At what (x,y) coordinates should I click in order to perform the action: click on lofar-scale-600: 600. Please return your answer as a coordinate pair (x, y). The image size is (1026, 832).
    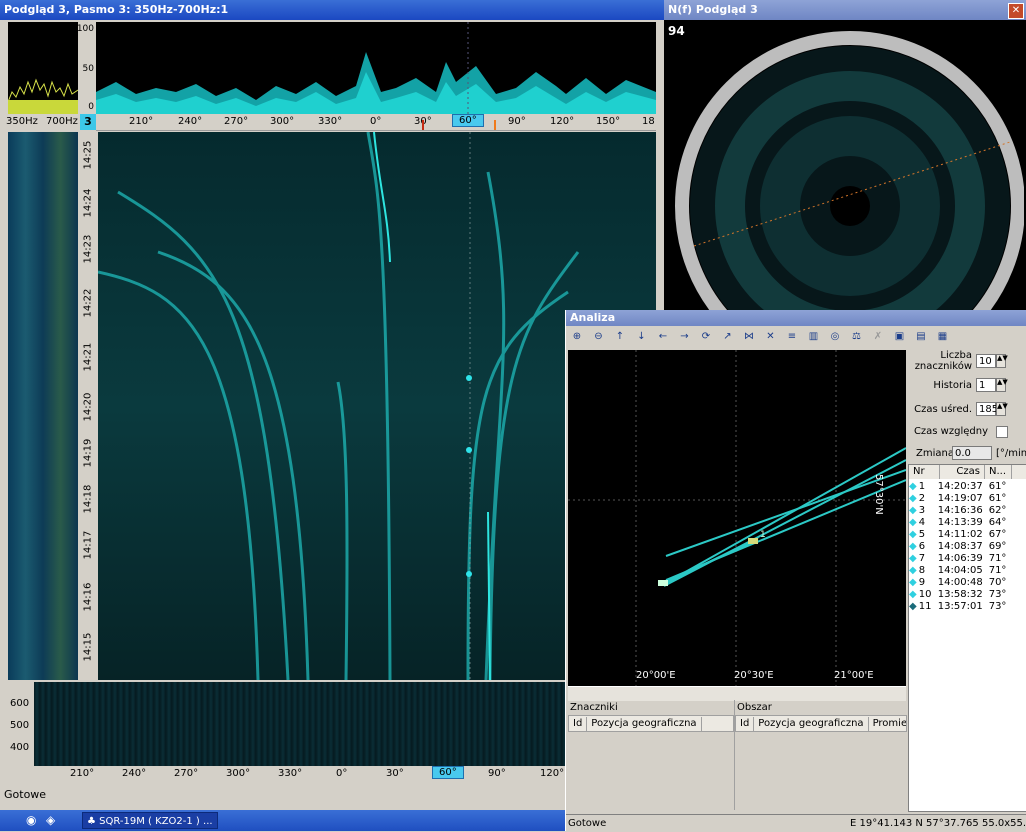
    Looking at the image, I should click on (20, 703).